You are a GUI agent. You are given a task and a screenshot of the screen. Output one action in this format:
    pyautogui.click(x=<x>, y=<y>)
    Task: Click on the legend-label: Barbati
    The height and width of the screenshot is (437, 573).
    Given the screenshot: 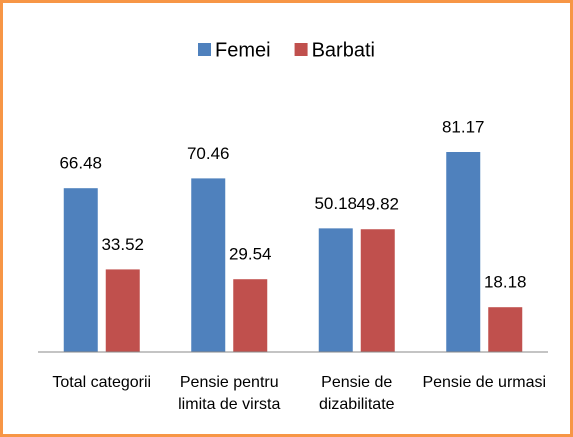 What is the action you would take?
    pyautogui.click(x=343, y=50)
    